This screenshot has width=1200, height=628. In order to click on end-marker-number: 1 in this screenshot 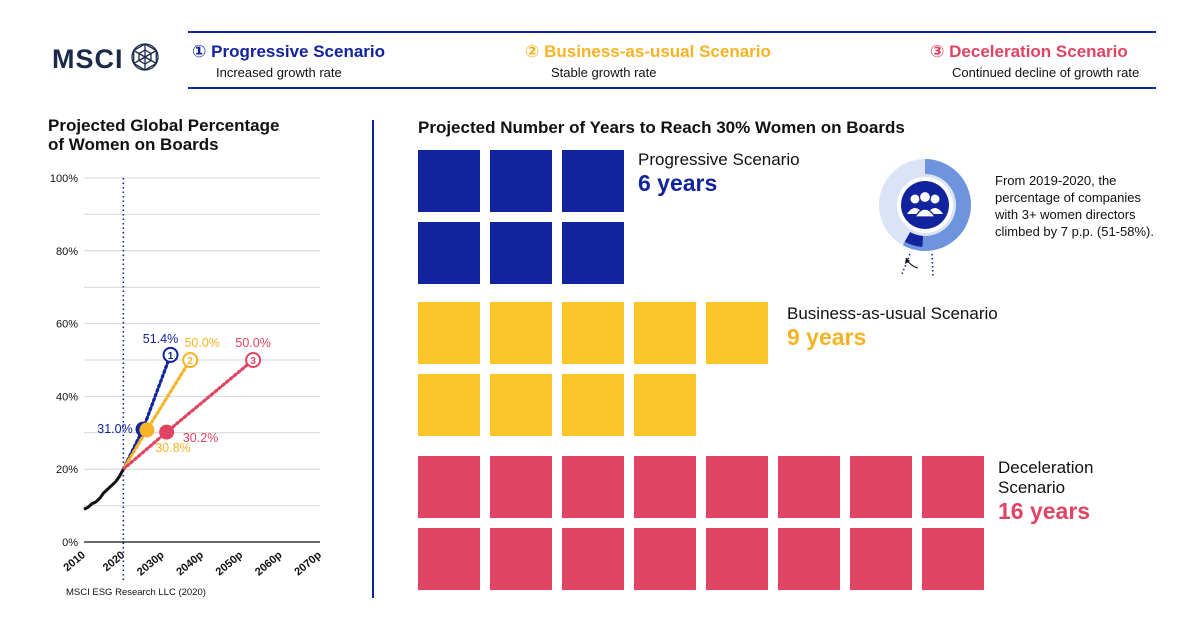, I will do `click(171, 356)`.